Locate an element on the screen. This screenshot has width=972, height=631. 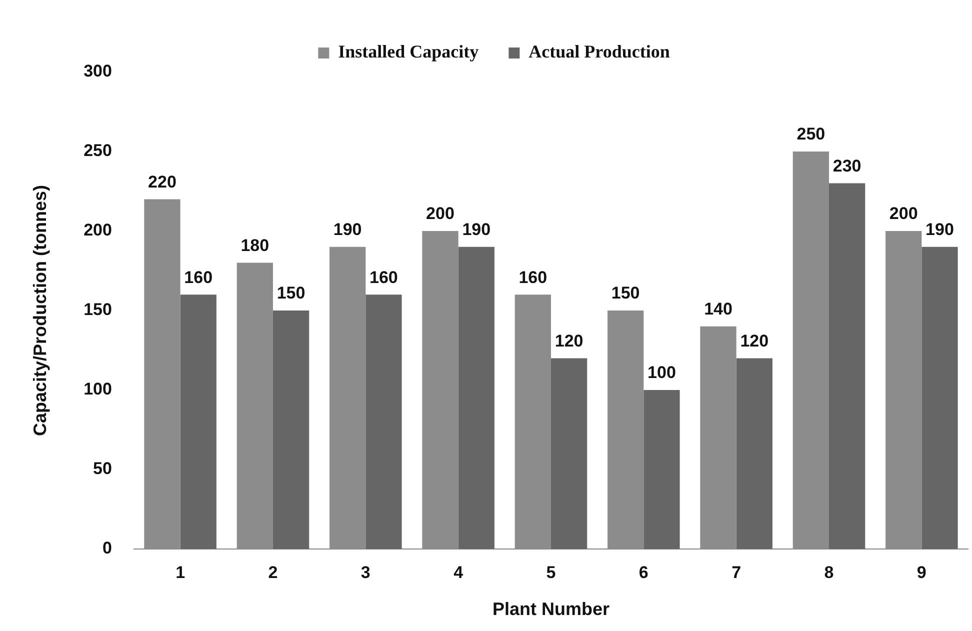
x-tick-label: 8 is located at coordinates (829, 572).